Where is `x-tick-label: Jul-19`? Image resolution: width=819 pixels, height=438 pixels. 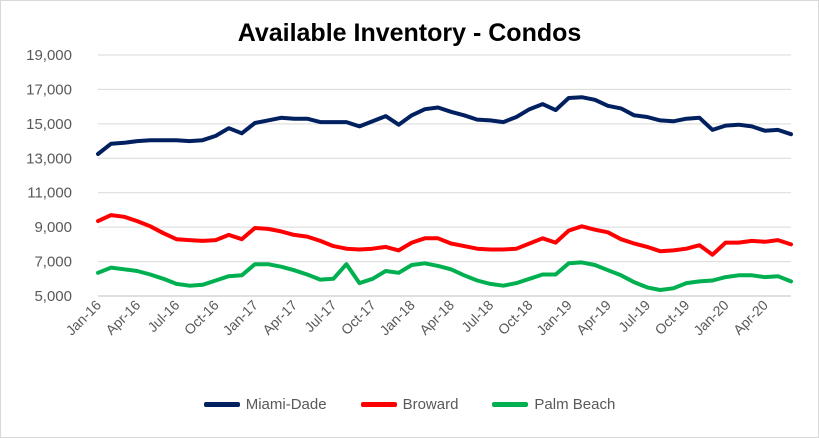 x-tick-label: Jul-19 is located at coordinates (634, 316).